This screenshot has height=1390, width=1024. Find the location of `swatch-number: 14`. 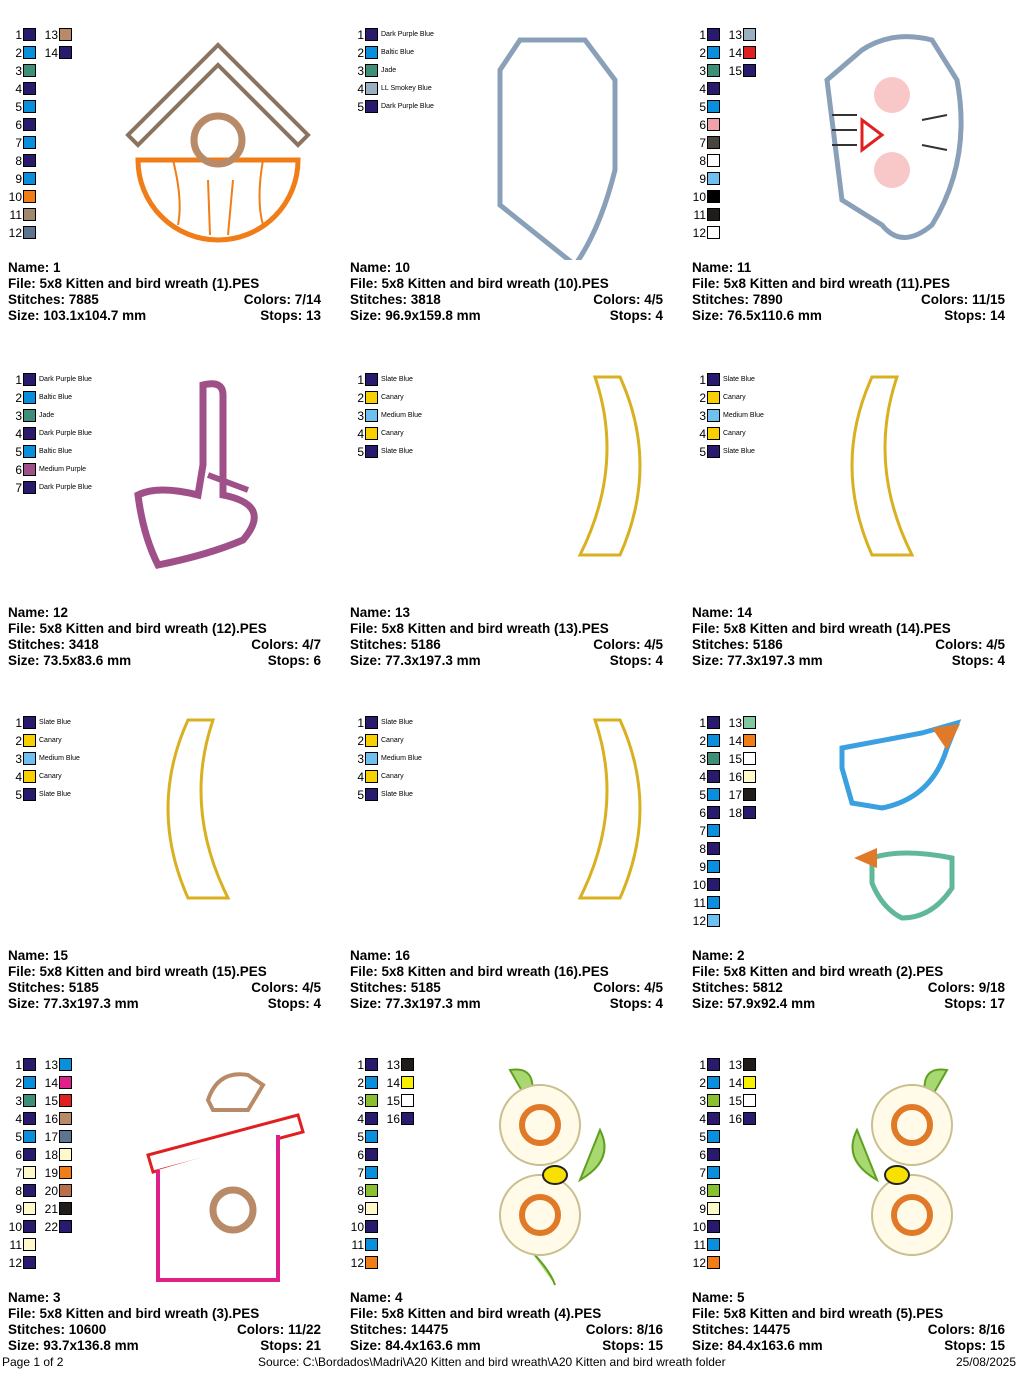

swatch-number: 14 is located at coordinates (51, 53).